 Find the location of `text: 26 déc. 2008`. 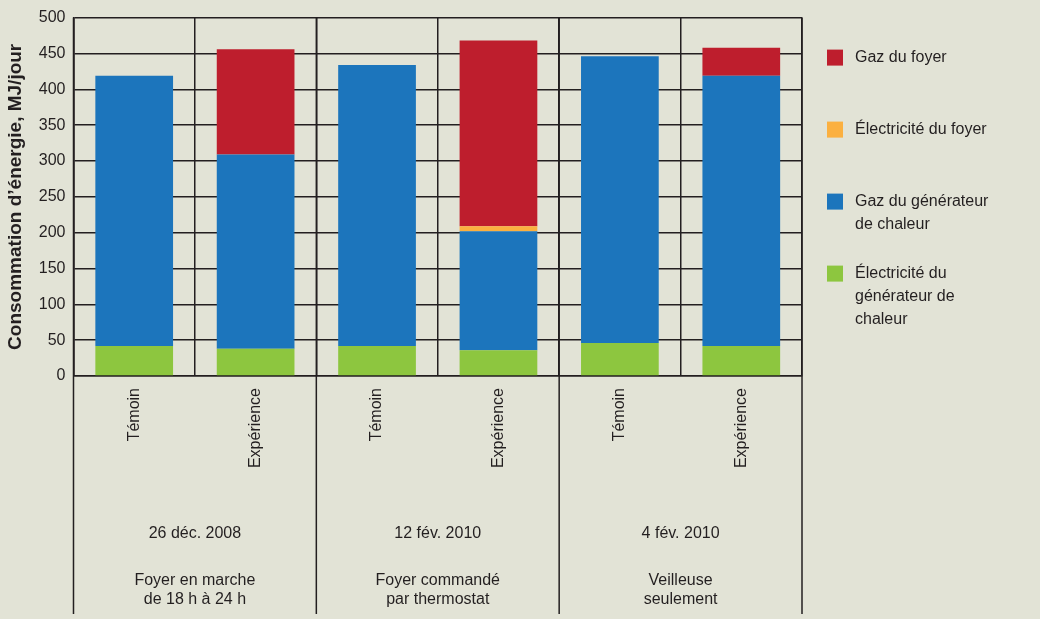

text: 26 déc. 2008 is located at coordinates (195, 533).